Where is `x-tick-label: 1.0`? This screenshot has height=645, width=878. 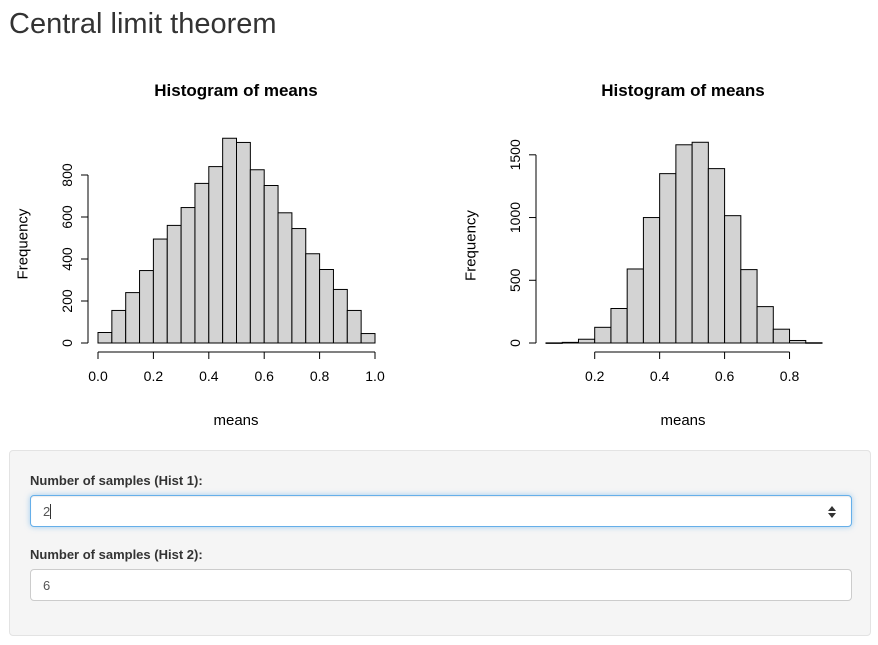 x-tick-label: 1.0 is located at coordinates (375, 376).